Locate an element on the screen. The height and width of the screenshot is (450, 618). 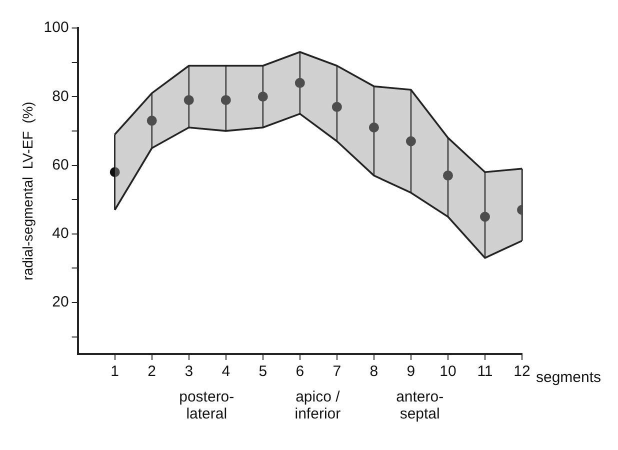
x-tick-label: 12 is located at coordinates (522, 371).